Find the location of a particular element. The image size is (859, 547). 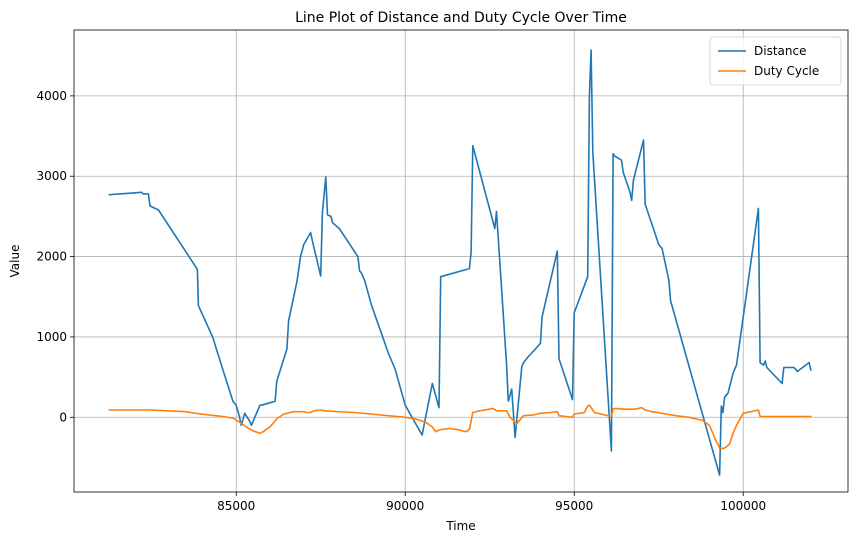

series-line-duty-cycle is located at coordinates (460, 427).